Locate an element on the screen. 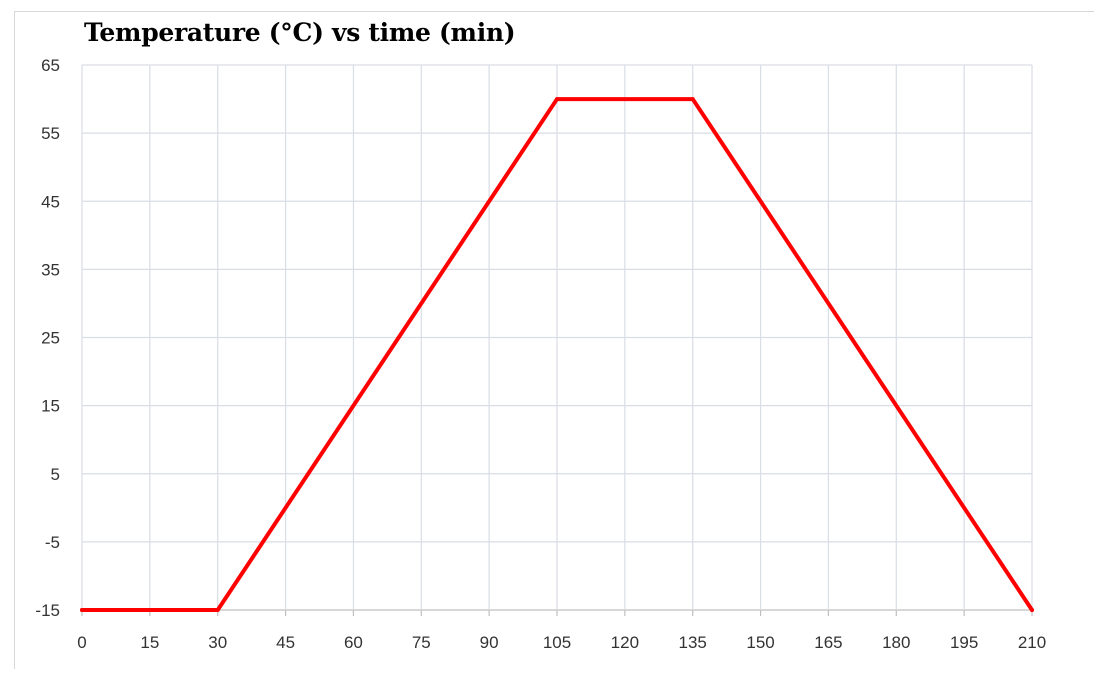 This screenshot has height=675, width=1102. x-tick-label: 75 is located at coordinates (421, 642).